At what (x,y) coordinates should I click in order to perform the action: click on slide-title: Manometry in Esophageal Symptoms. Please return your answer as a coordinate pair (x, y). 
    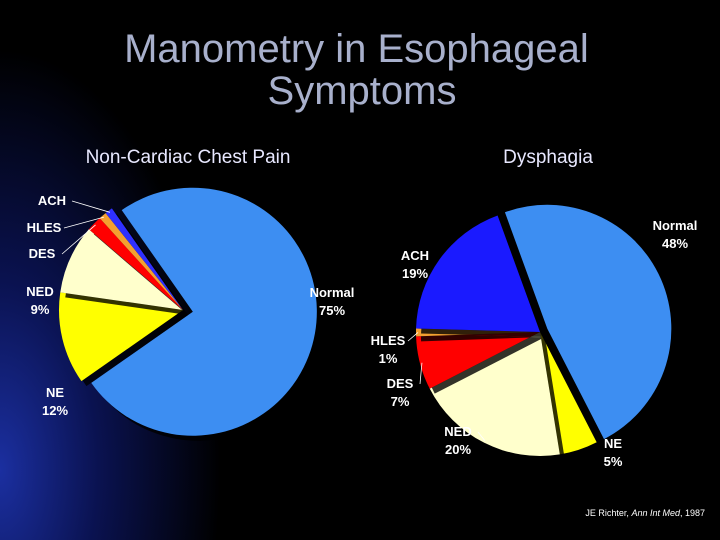
    Looking at the image, I should click on (362, 70).